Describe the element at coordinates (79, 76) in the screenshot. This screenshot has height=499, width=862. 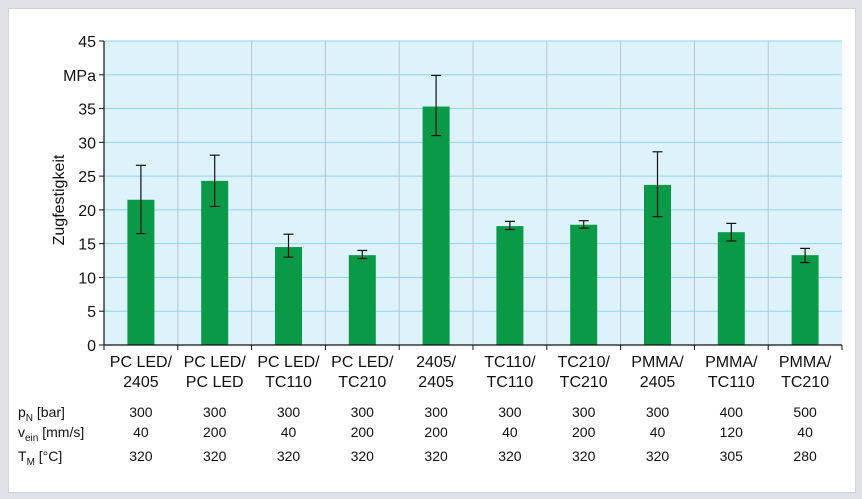
I see `y-unit-label: MPa` at that location.